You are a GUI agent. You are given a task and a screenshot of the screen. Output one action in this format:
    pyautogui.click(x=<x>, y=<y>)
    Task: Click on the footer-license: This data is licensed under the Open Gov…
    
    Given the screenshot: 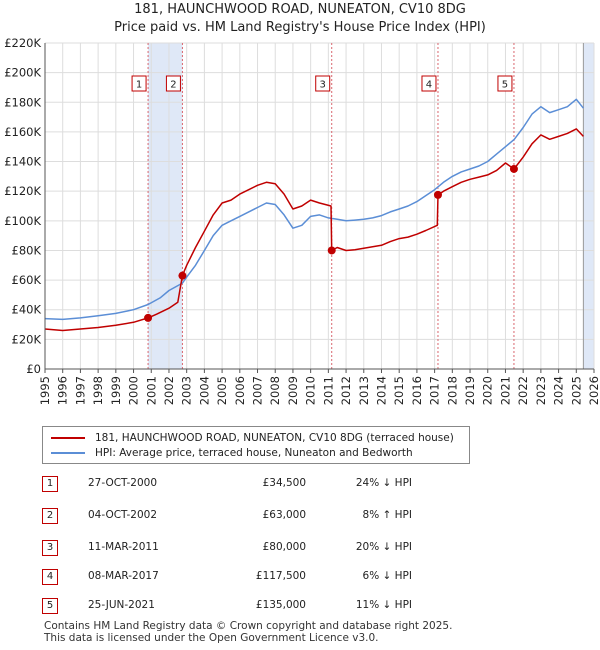 What is the action you would take?
    pyautogui.click(x=211, y=638)
    